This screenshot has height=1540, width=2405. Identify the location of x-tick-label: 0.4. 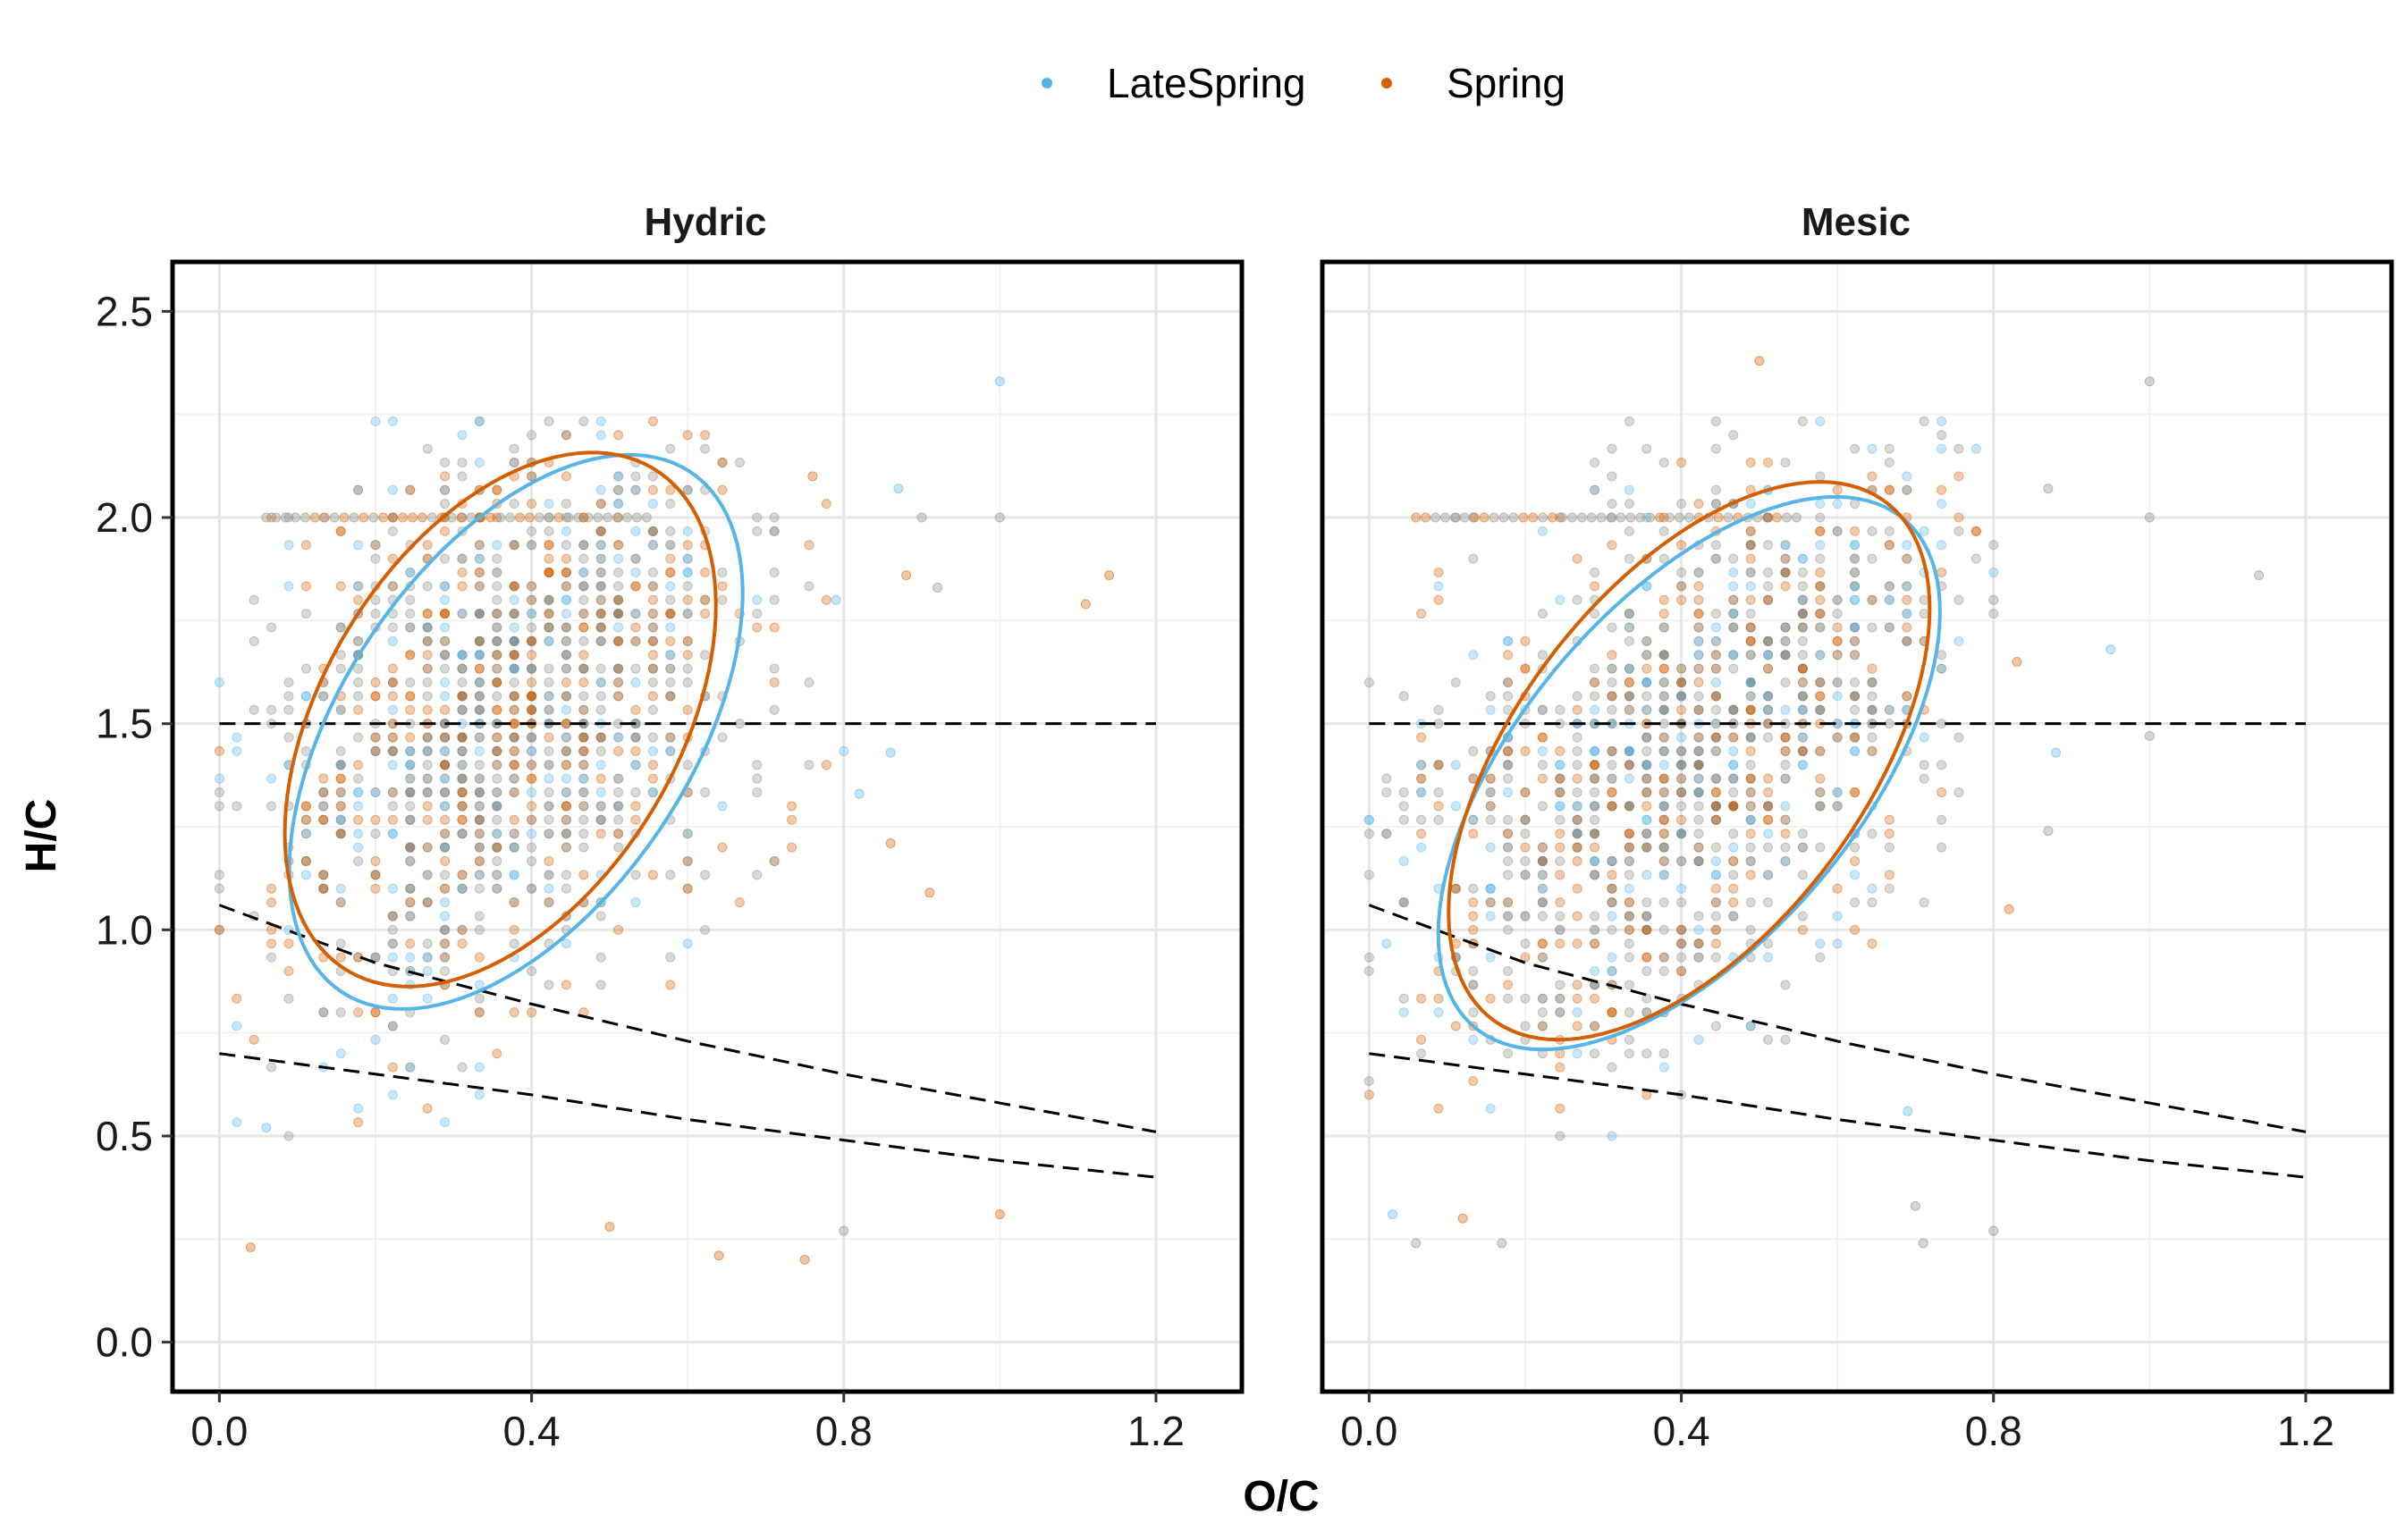
(532, 1431).